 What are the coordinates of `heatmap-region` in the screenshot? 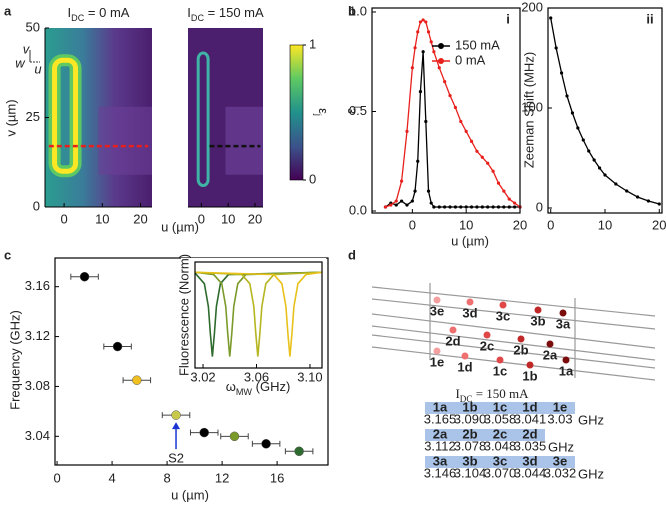 It's located at (244, 140).